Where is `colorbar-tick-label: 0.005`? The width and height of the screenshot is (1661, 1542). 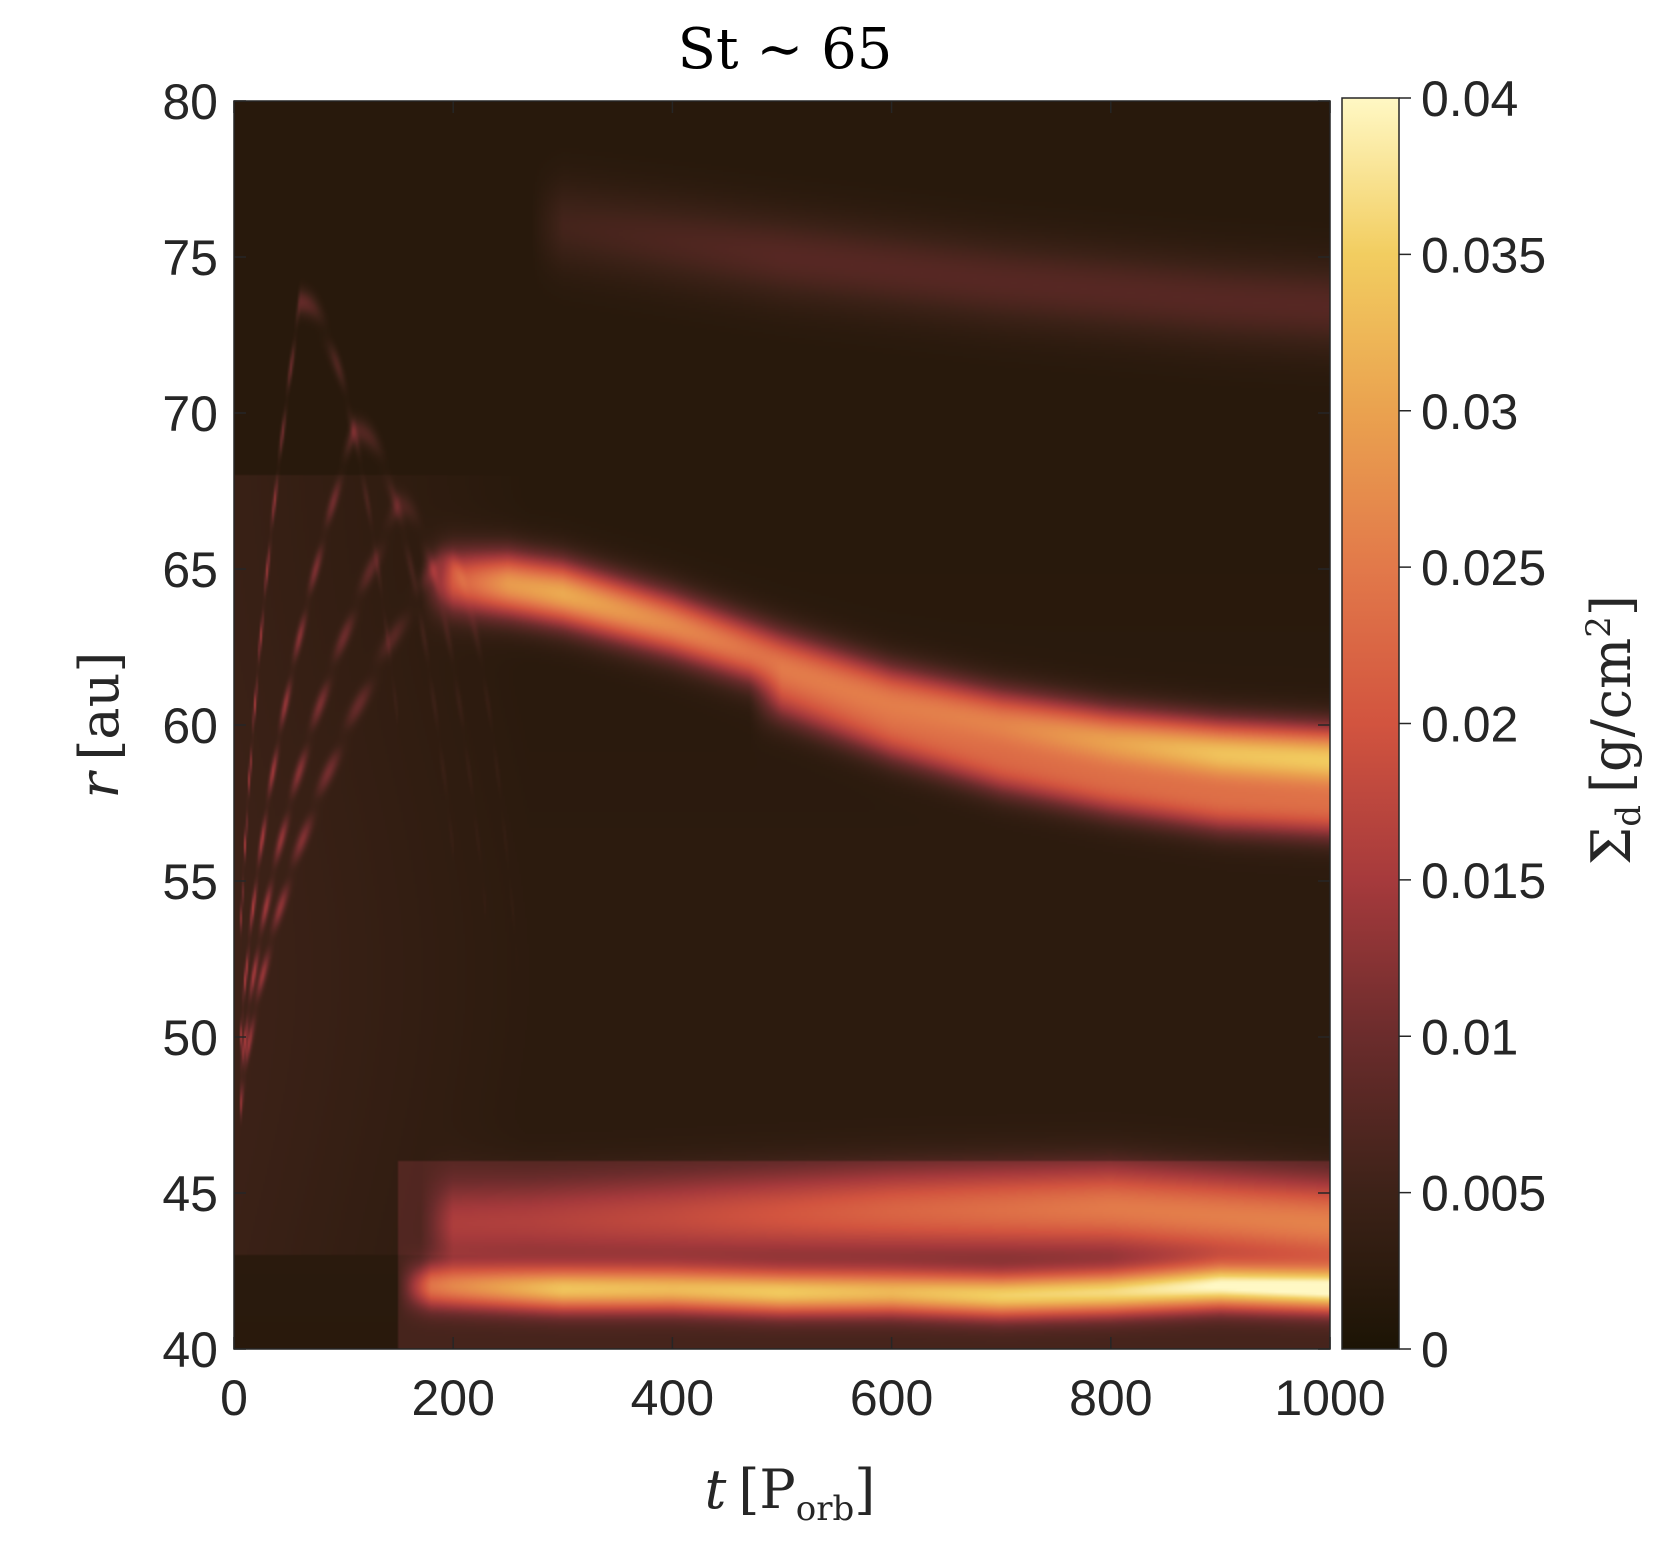 colorbar-tick-label: 0.005 is located at coordinates (1483, 1194).